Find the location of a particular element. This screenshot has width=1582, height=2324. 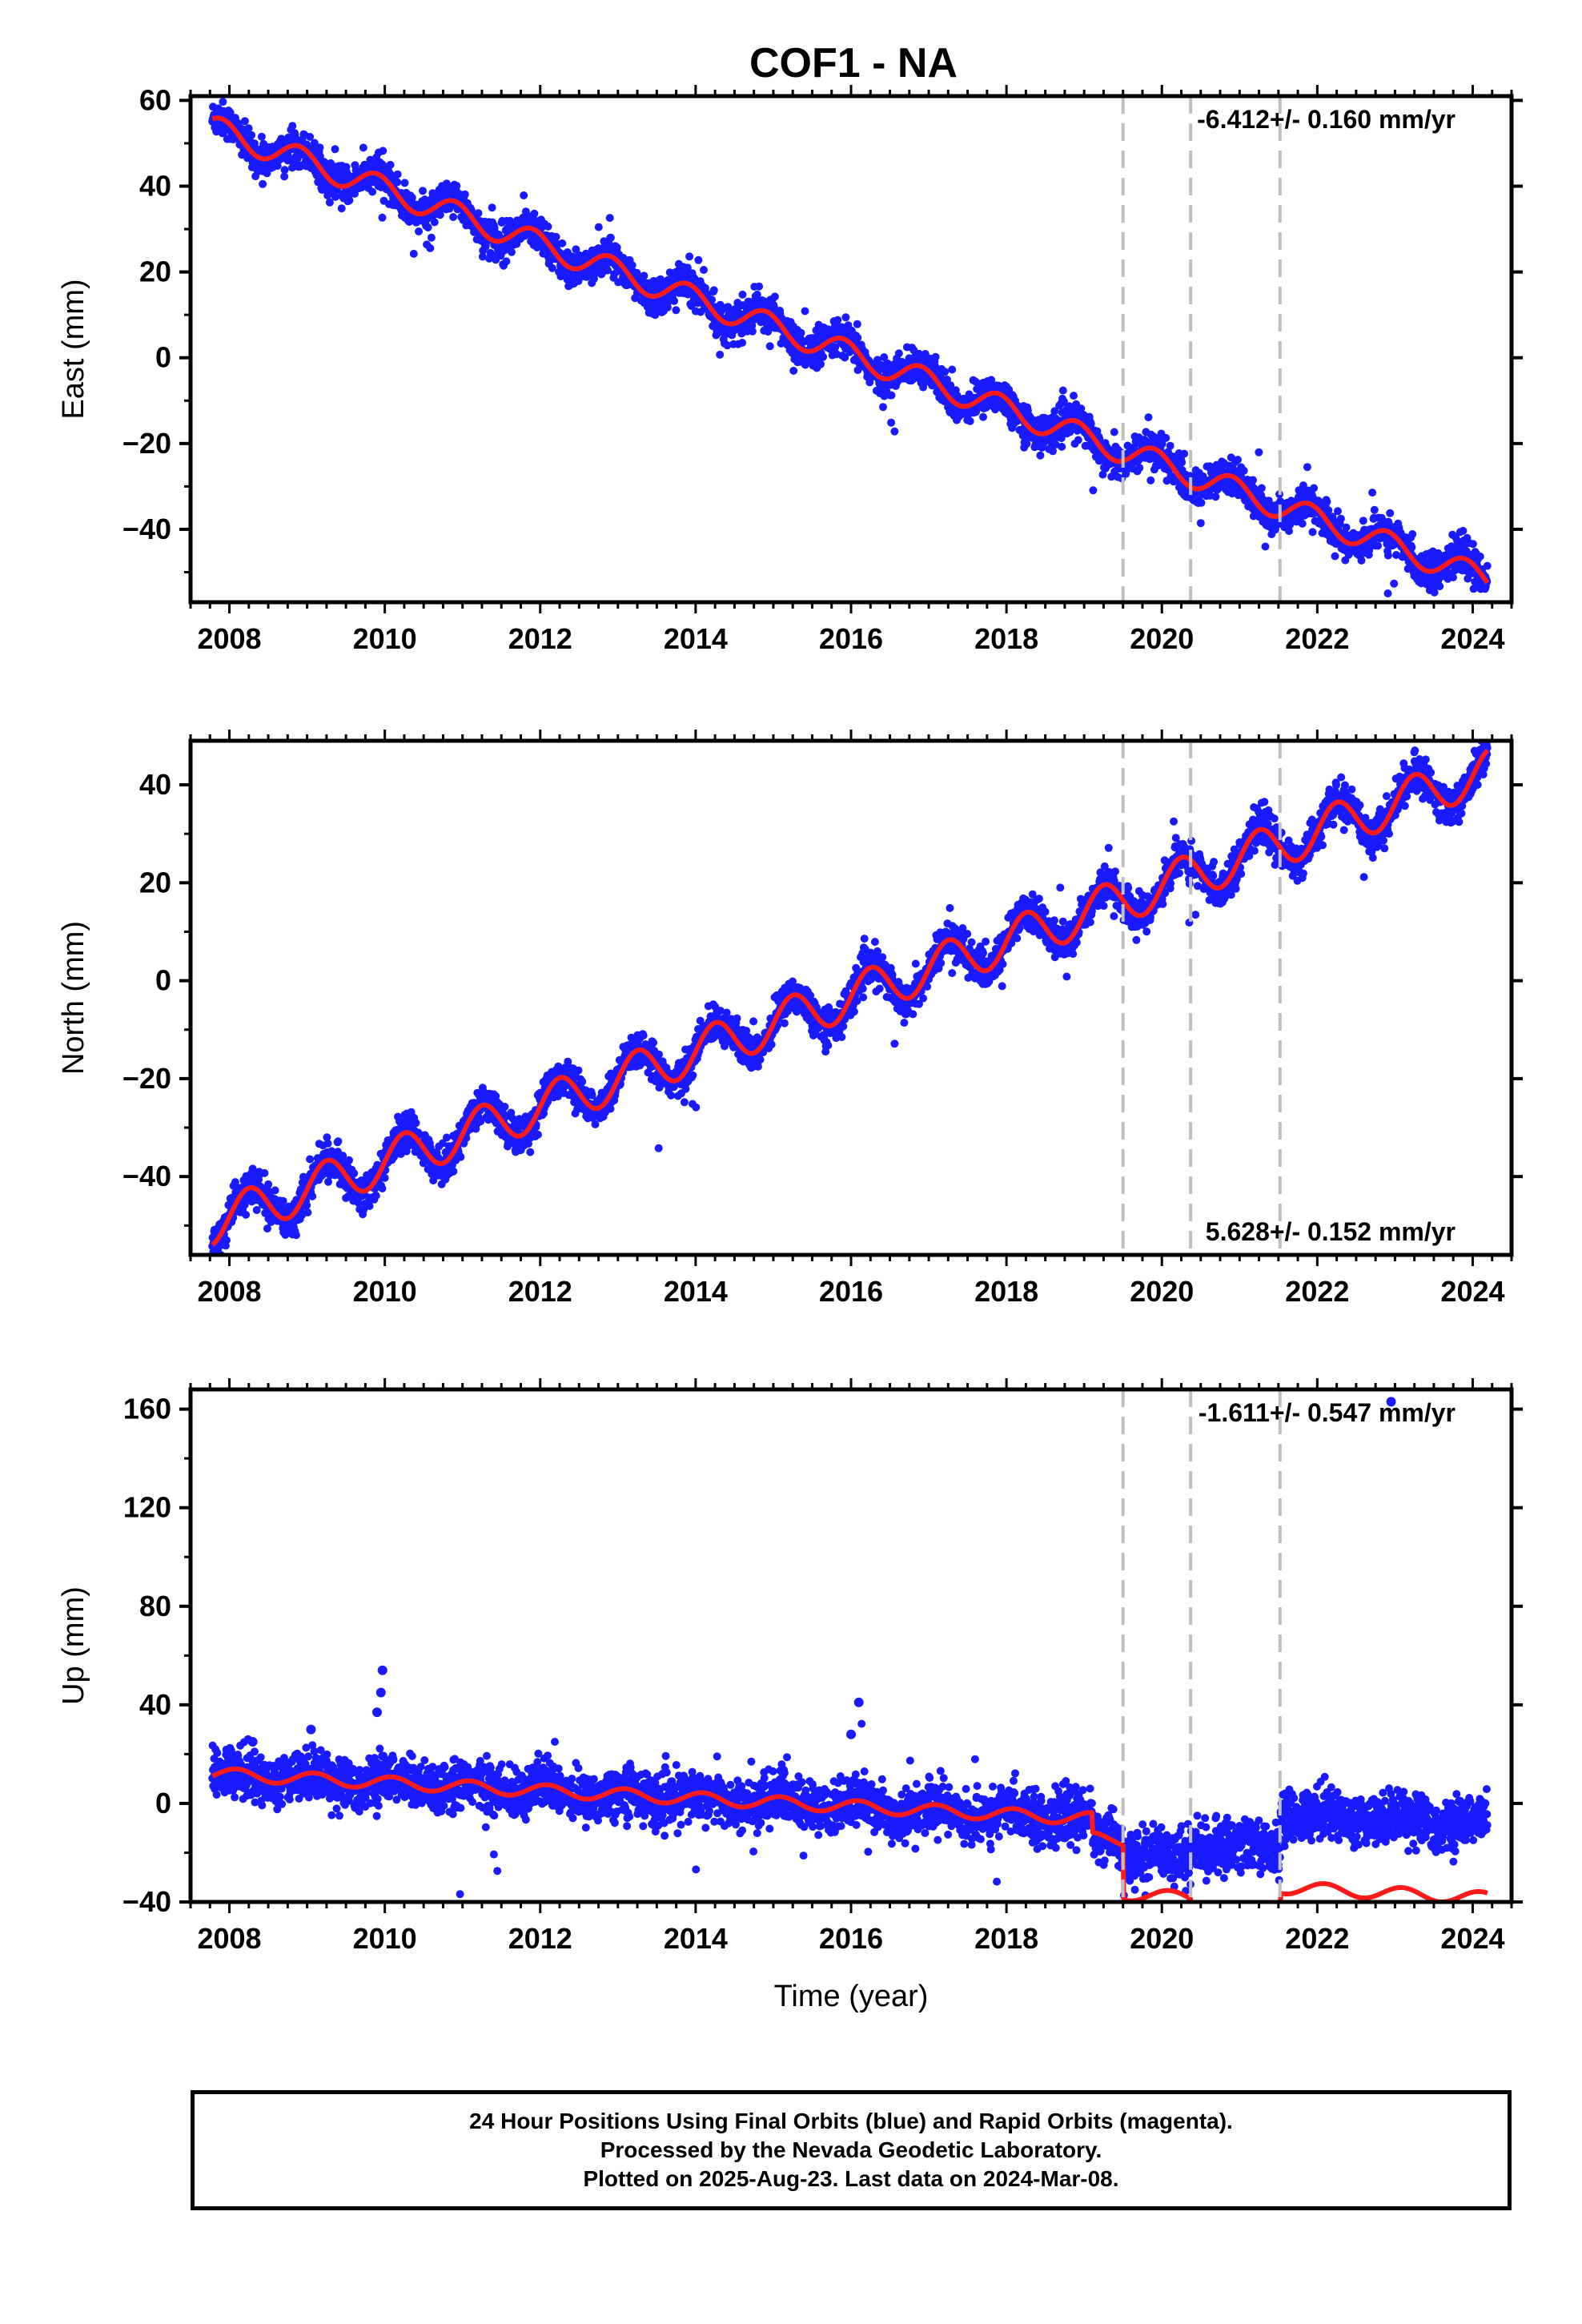

ytick-label: 20 is located at coordinates (155, 271).